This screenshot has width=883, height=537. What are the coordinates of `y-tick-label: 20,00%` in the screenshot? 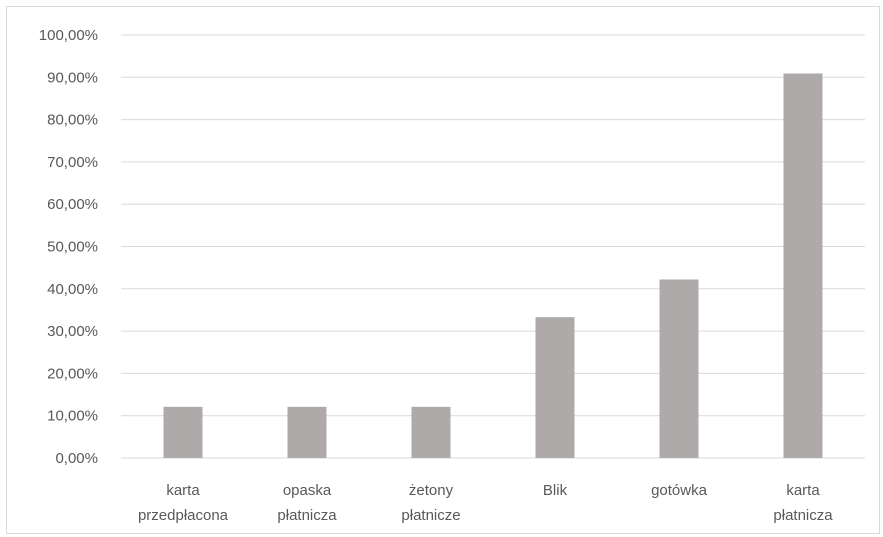 It's located at (72, 373).